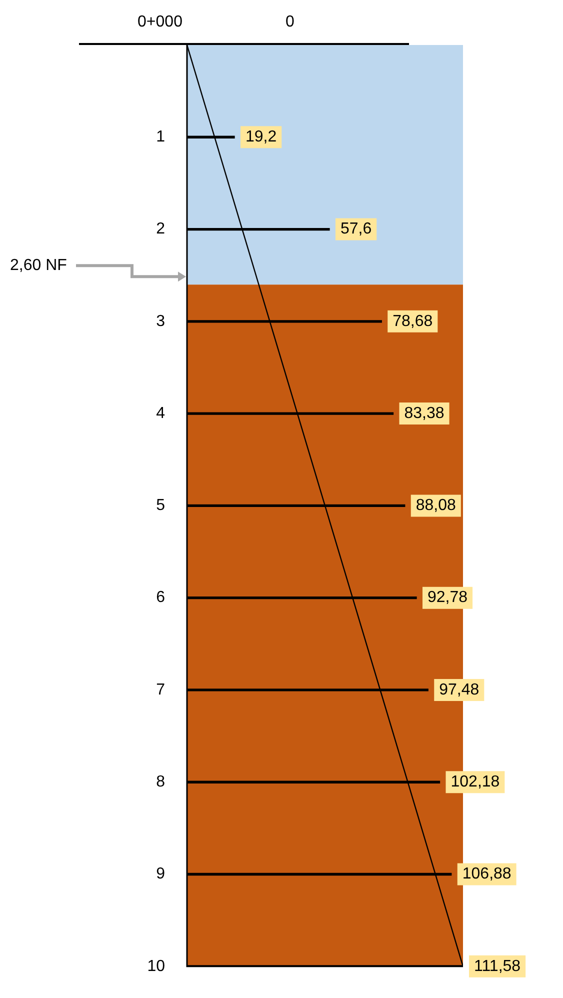 The height and width of the screenshot is (998, 563). Describe the element at coordinates (39, 265) in the screenshot. I see `text: 2,60 NF` at that location.